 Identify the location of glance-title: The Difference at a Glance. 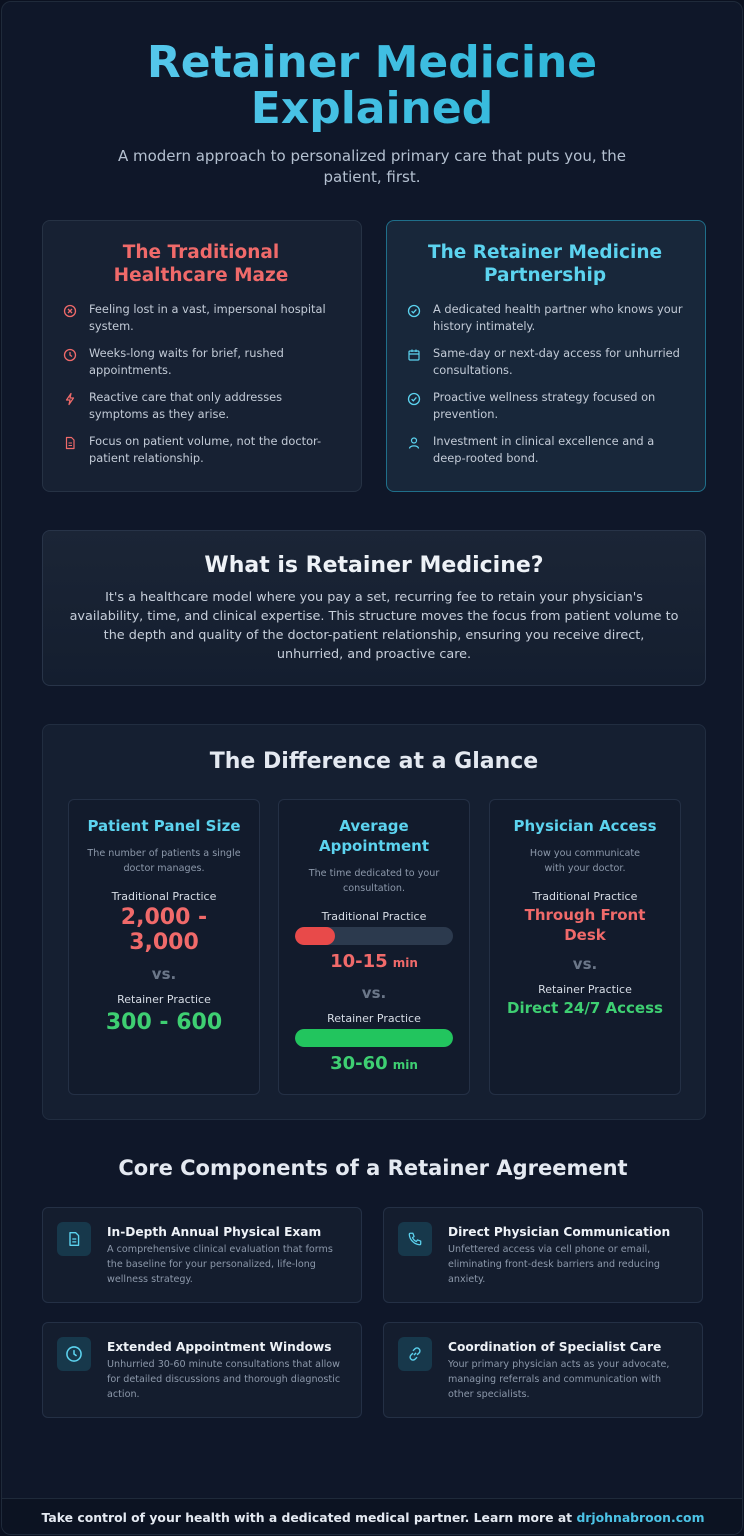
(374, 761).